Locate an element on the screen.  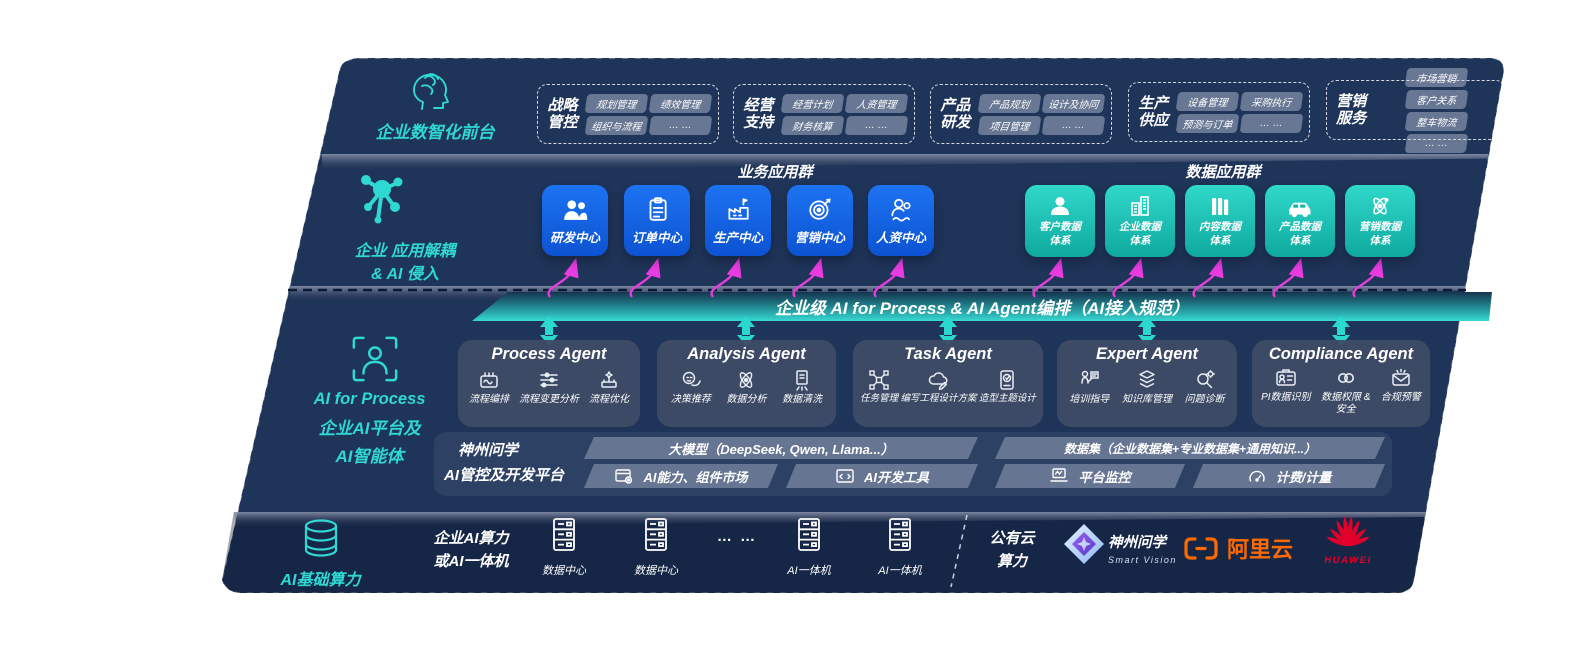
hr-people-icon is located at coordinates (901, 210).